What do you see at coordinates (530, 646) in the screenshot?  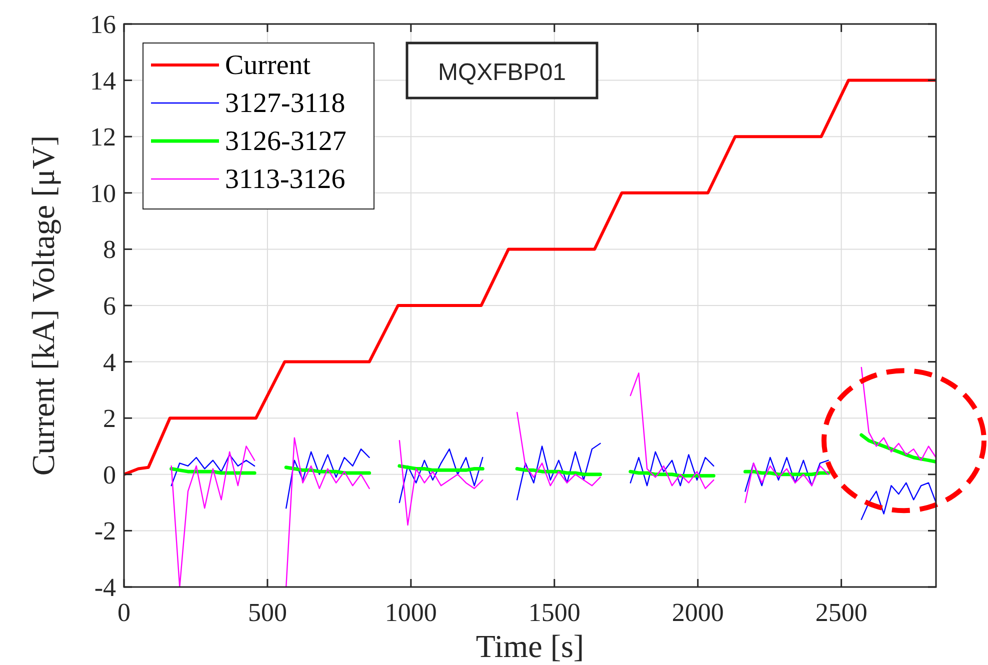 I see `x-axis-title: Time [s]` at bounding box center [530, 646].